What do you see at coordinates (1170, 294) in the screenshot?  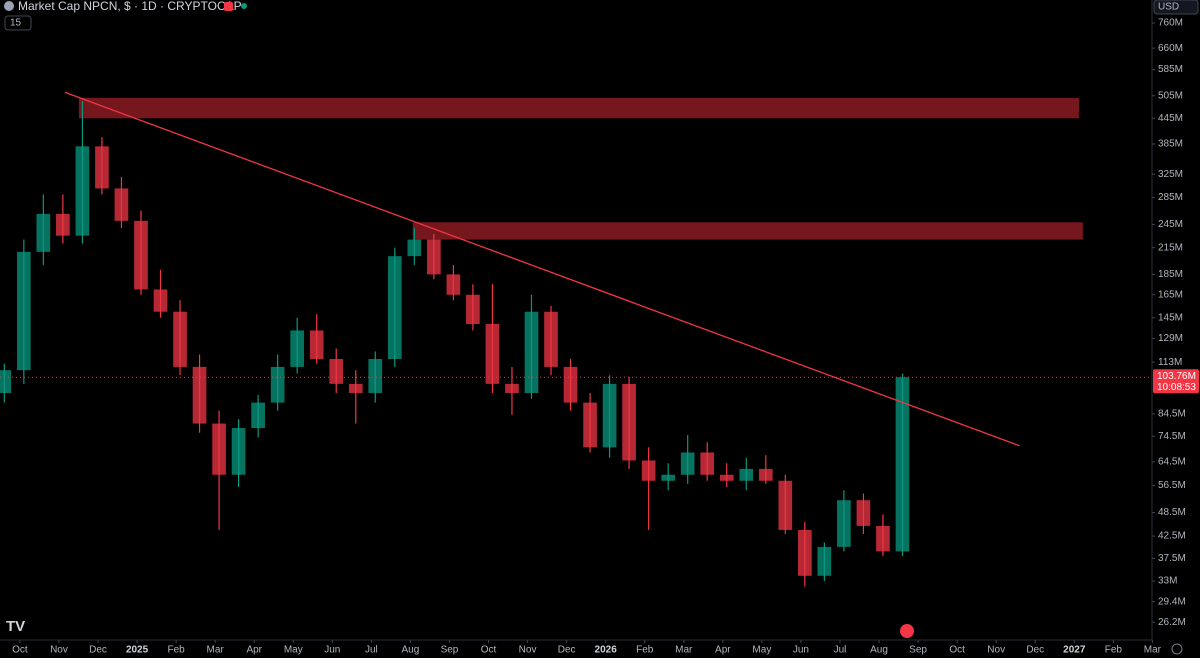 I see `y-tick-label: 165M` at bounding box center [1170, 294].